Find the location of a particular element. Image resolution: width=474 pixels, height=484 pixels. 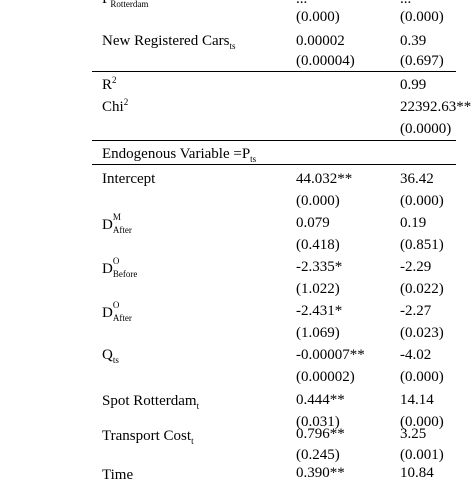

row-label-transport-cost: Transport Costt is located at coordinates (148, 437).